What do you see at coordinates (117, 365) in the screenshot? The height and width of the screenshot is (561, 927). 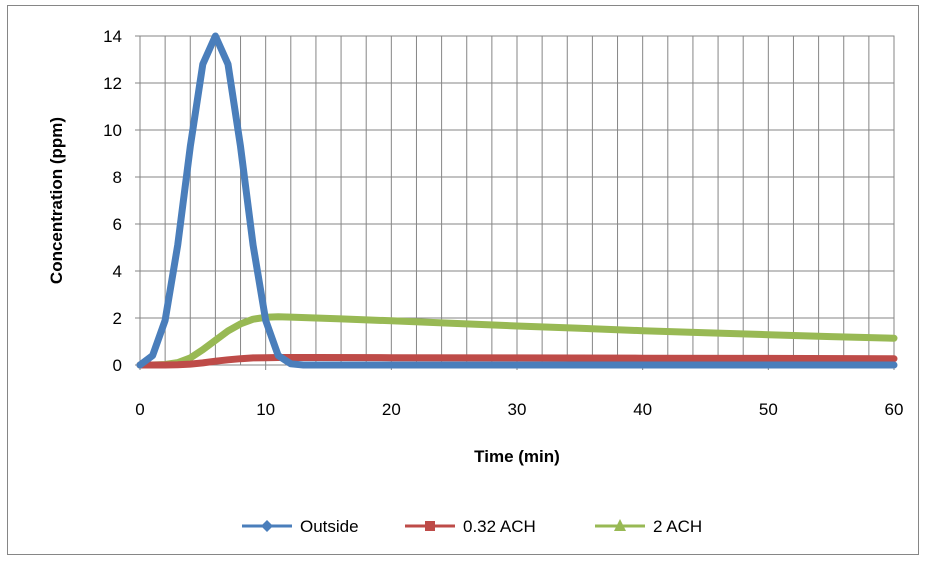 I see `y-tick-label: 0` at bounding box center [117, 365].